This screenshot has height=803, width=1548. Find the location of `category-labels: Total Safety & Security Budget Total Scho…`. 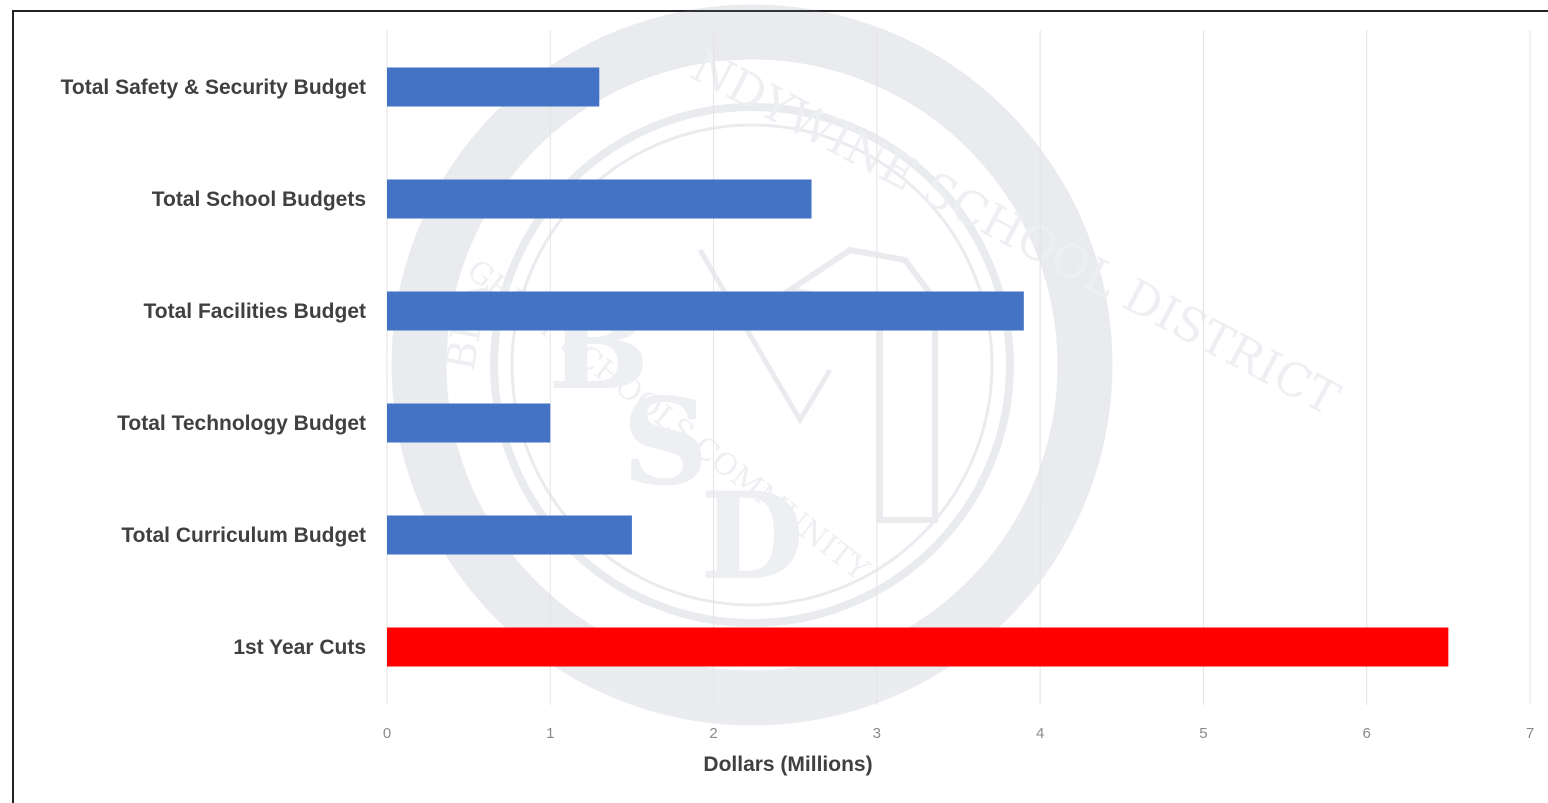

category-labels: Total Safety & Security Budget Total Scho… is located at coordinates (213, 367).